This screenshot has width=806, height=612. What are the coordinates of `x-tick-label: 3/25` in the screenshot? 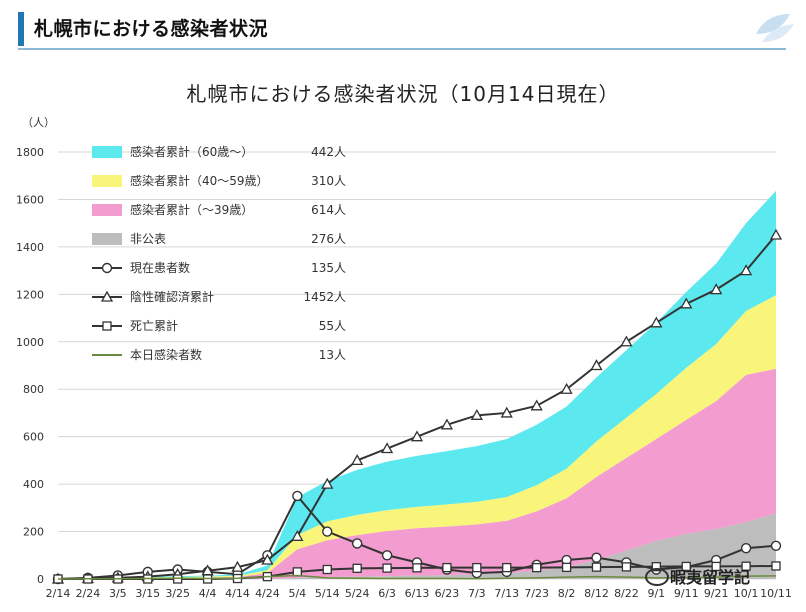 It's located at (177, 593).